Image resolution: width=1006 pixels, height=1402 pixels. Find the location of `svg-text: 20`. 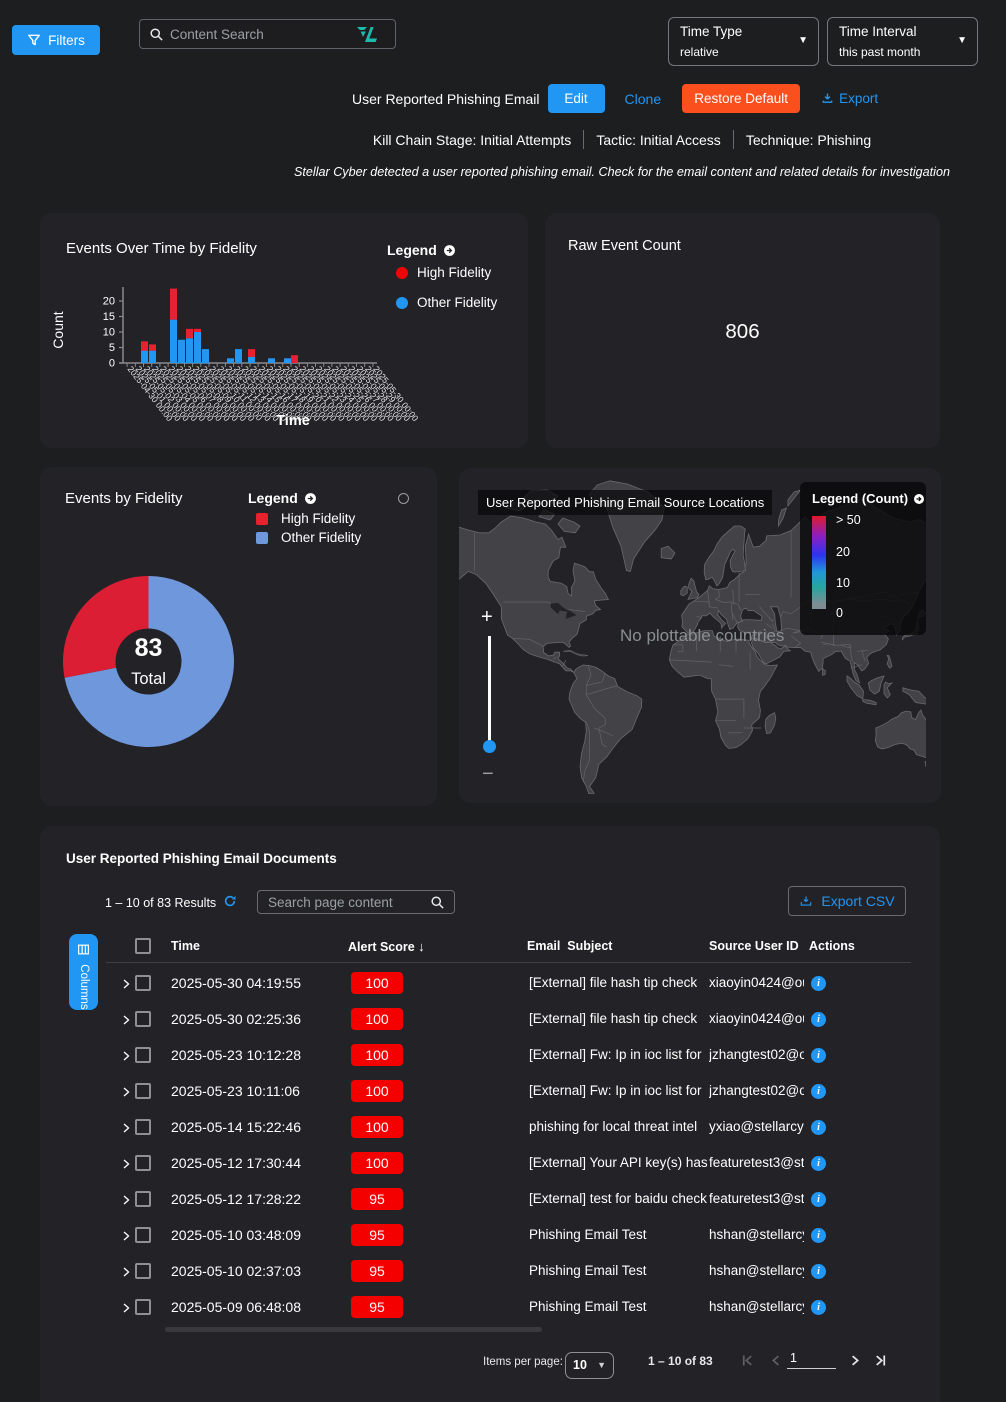

svg-text: 20 is located at coordinates (109, 302).